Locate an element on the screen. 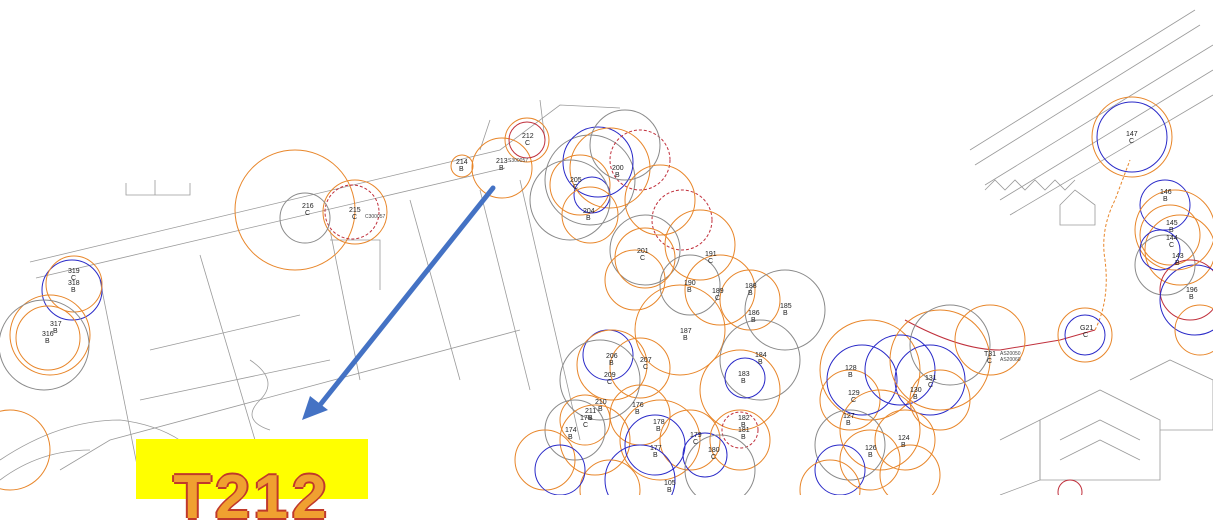  canopy-c12 is located at coordinates (700, 245).